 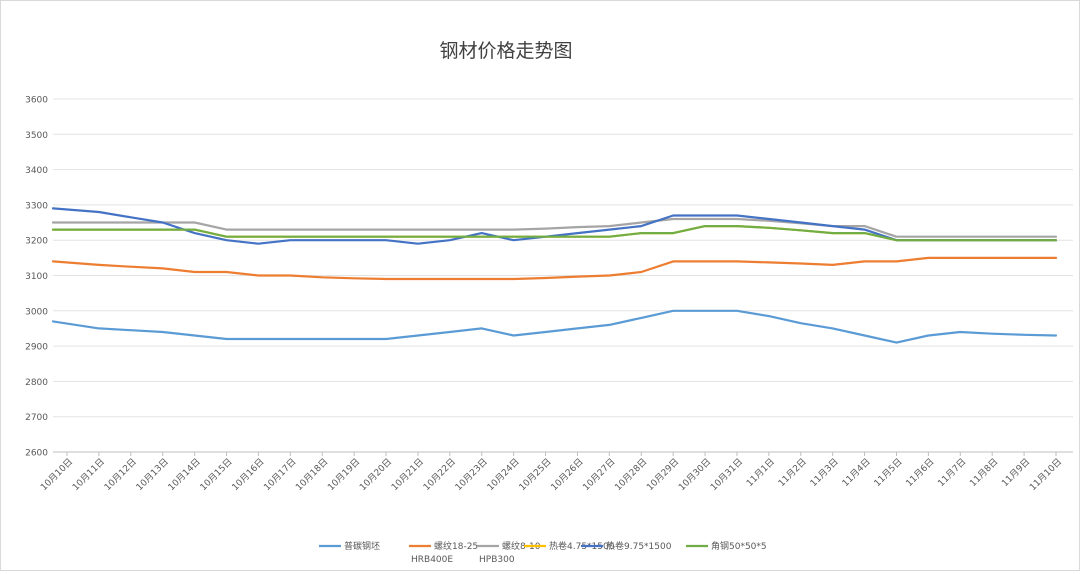 What do you see at coordinates (36, 454) in the screenshot?
I see `y-tick-label: 2600` at bounding box center [36, 454].